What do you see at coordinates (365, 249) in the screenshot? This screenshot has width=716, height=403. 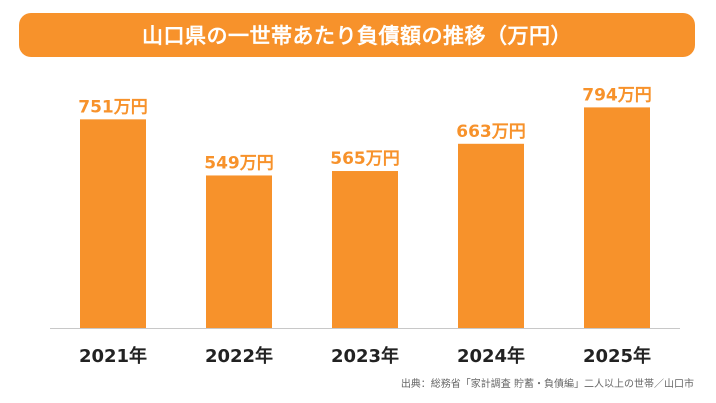 I see `bar-2023年` at bounding box center [365, 249].